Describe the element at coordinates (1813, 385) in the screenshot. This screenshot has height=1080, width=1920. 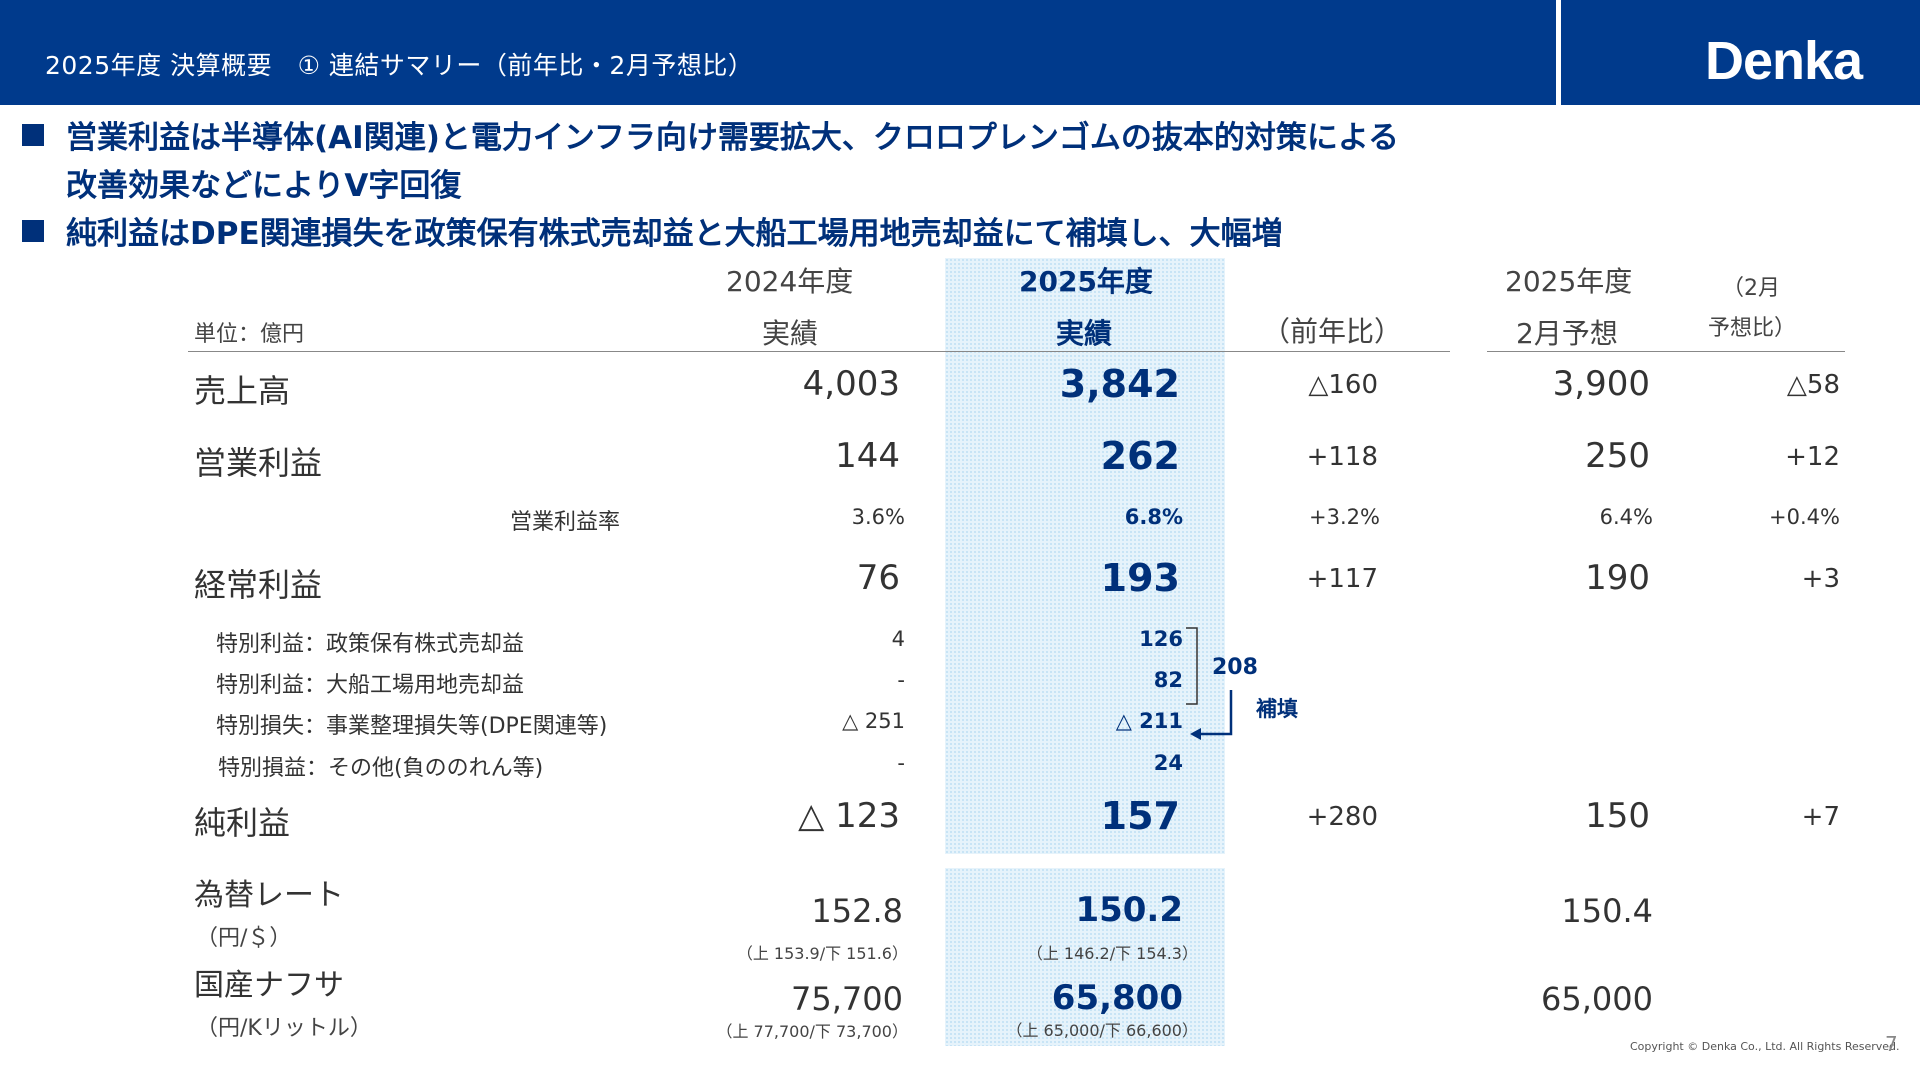
I see `sales-vs-forecast: △58` at that location.